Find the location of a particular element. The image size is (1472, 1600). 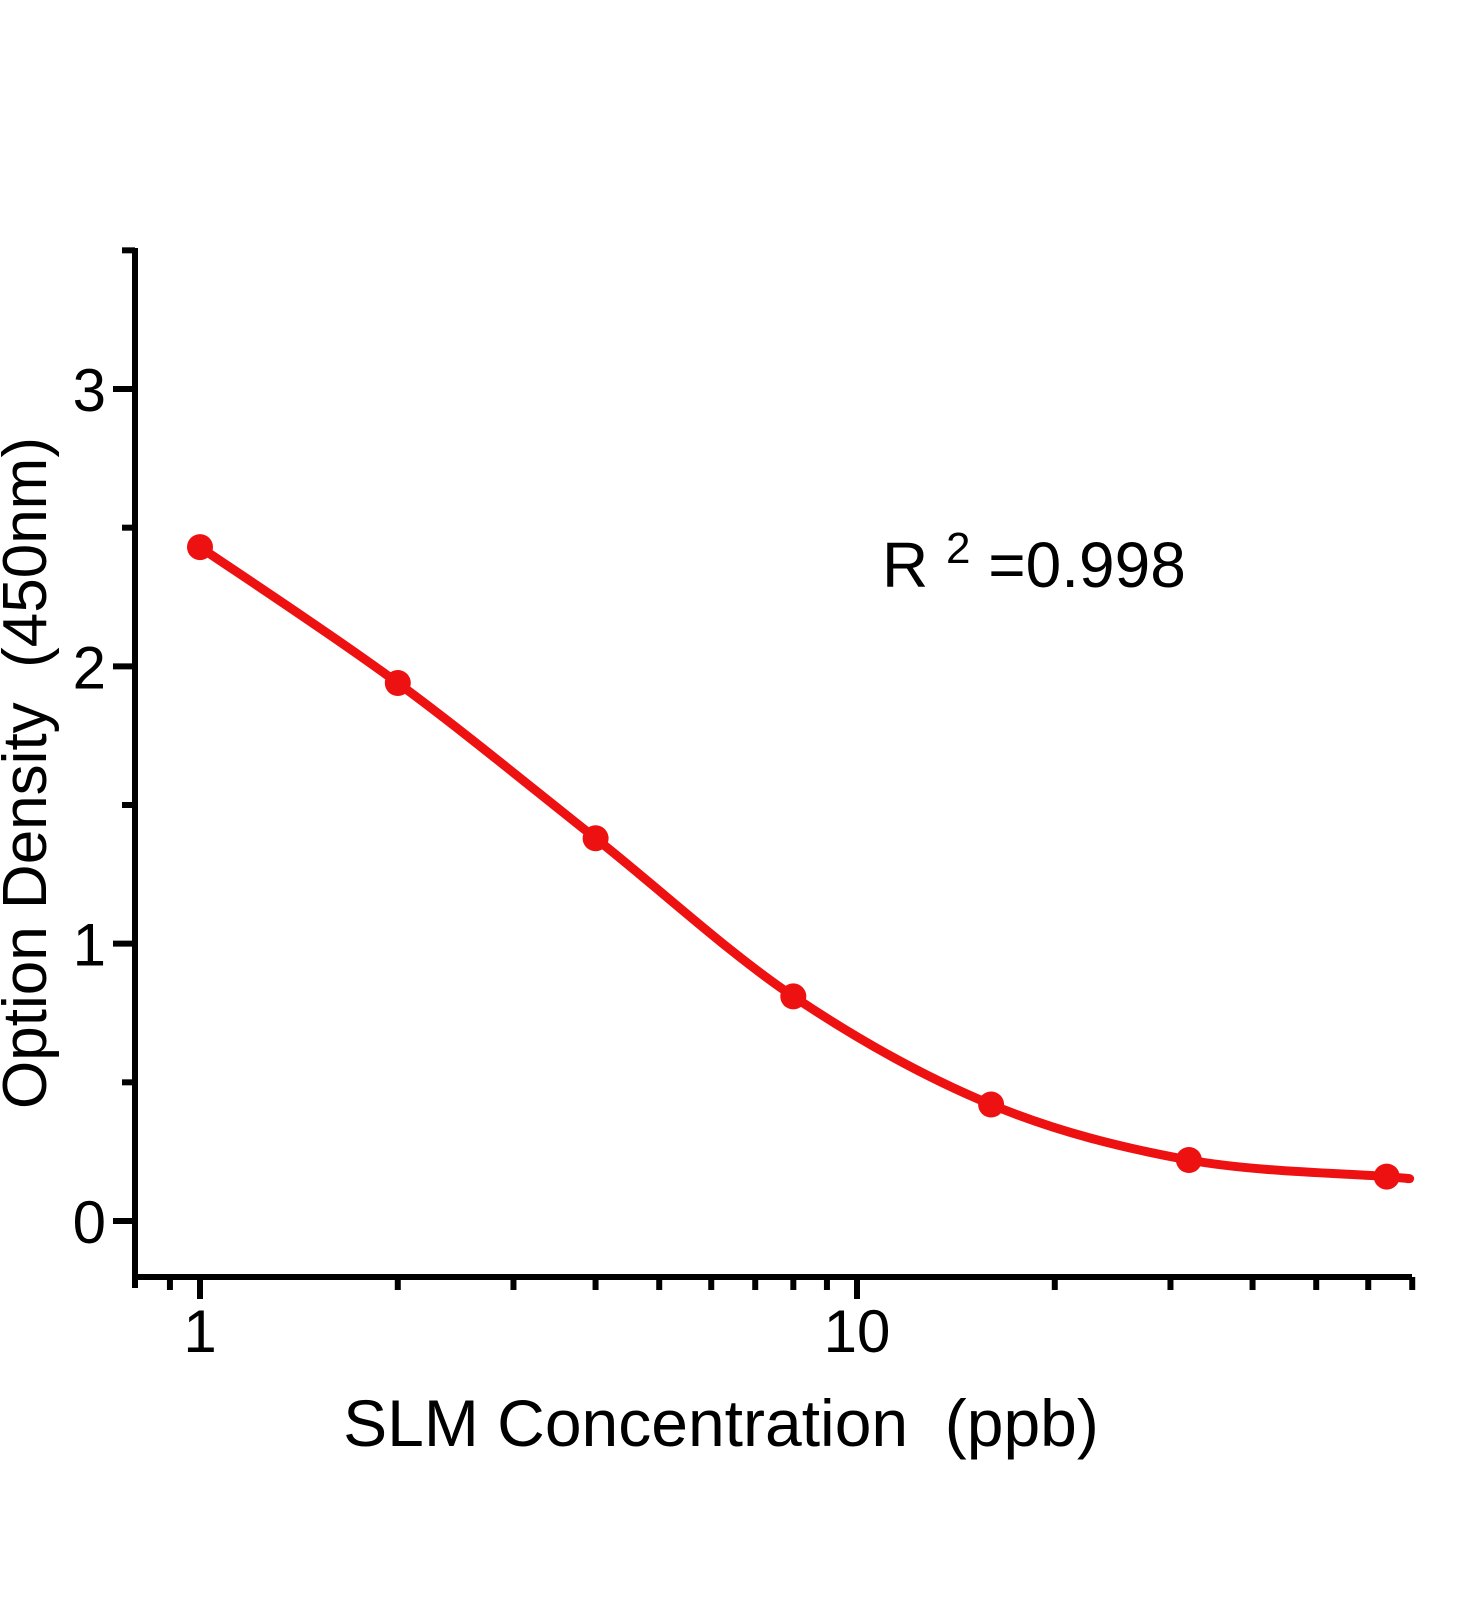

r-squared-base: R is located at coordinates (905, 565).